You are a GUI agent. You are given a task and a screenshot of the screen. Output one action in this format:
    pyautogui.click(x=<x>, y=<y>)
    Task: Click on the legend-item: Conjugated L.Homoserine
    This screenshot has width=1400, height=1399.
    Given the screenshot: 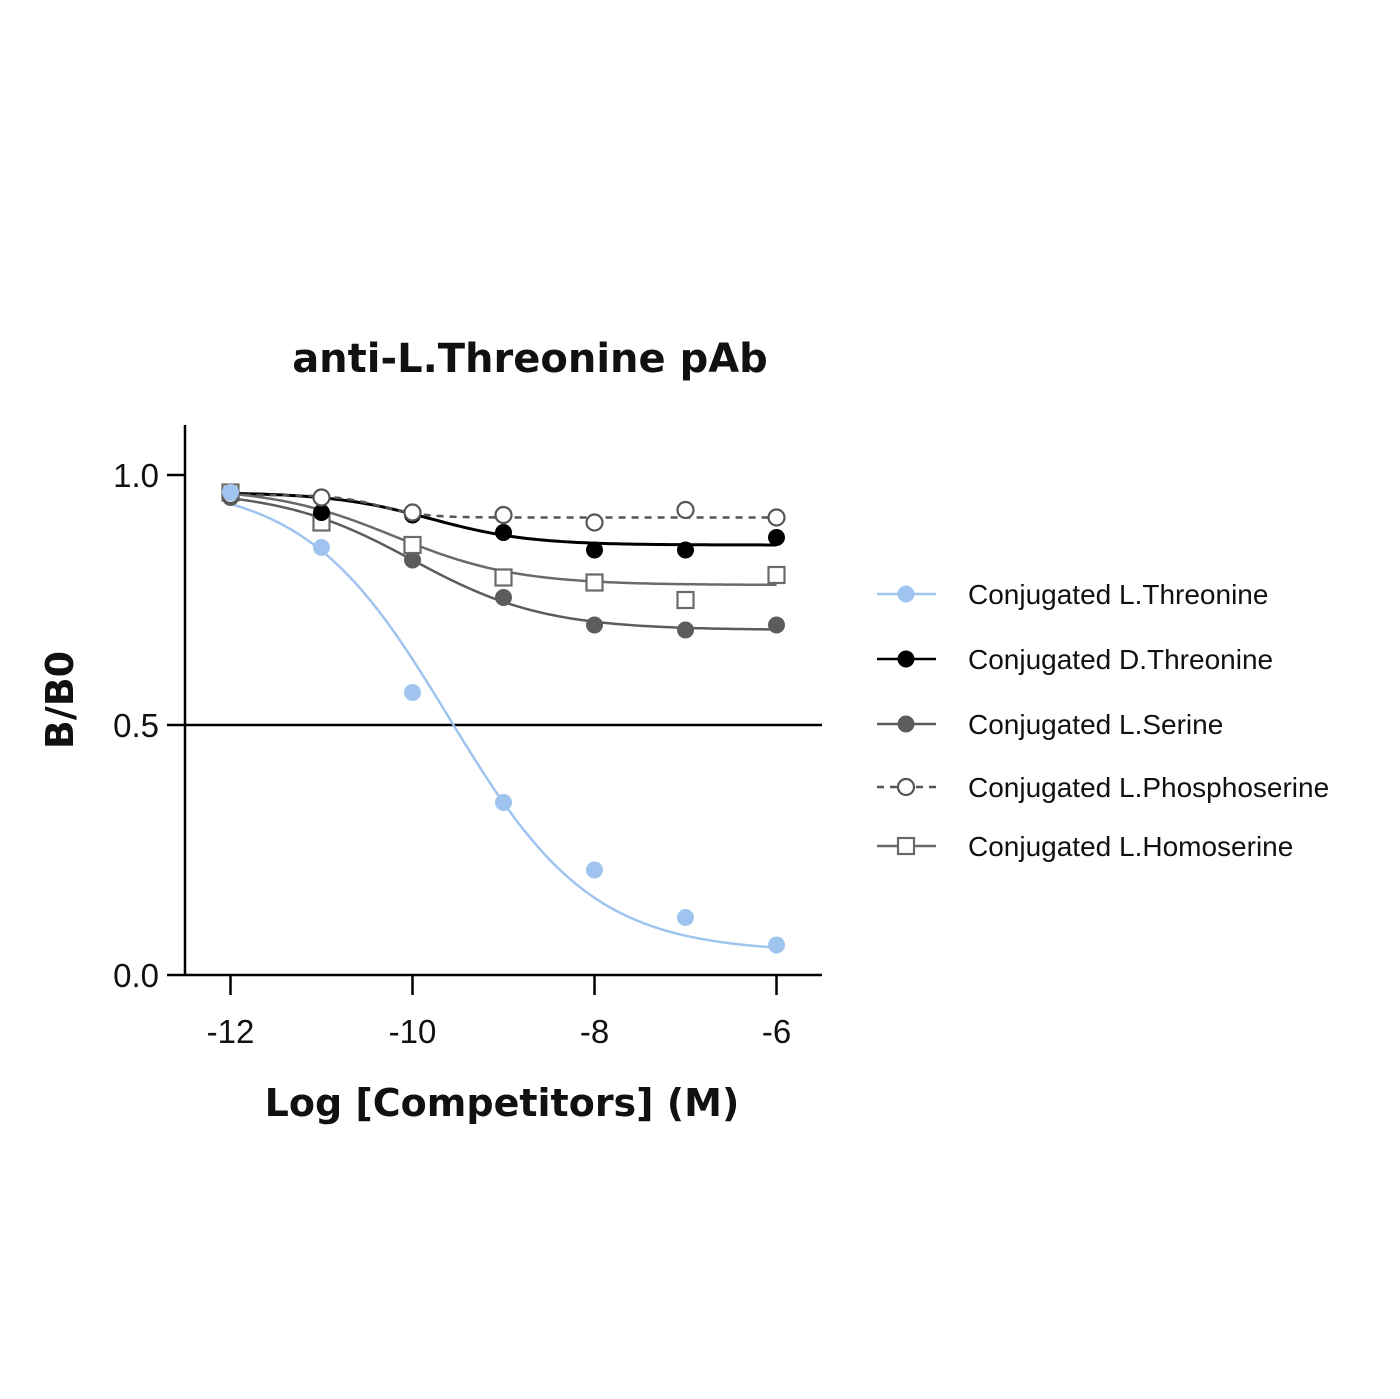 What is the action you would take?
    pyautogui.click(x=1085, y=846)
    